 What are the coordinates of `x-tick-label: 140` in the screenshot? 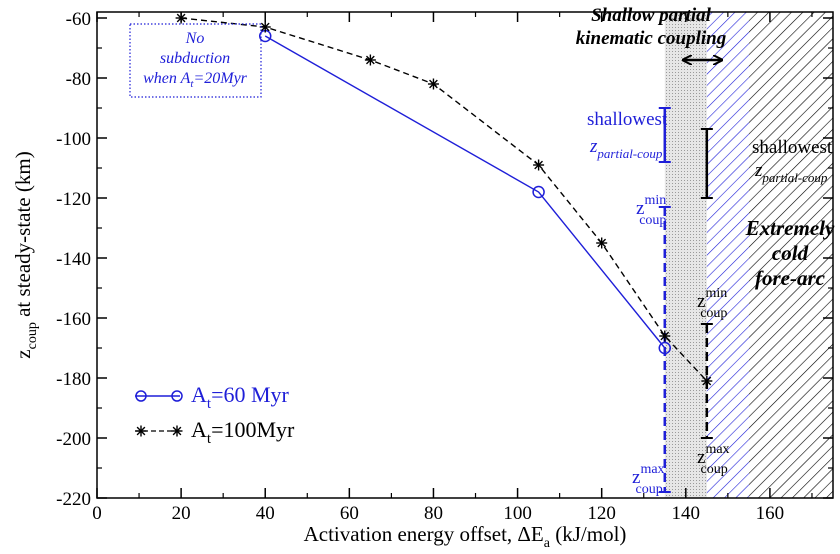 It's located at (686, 513).